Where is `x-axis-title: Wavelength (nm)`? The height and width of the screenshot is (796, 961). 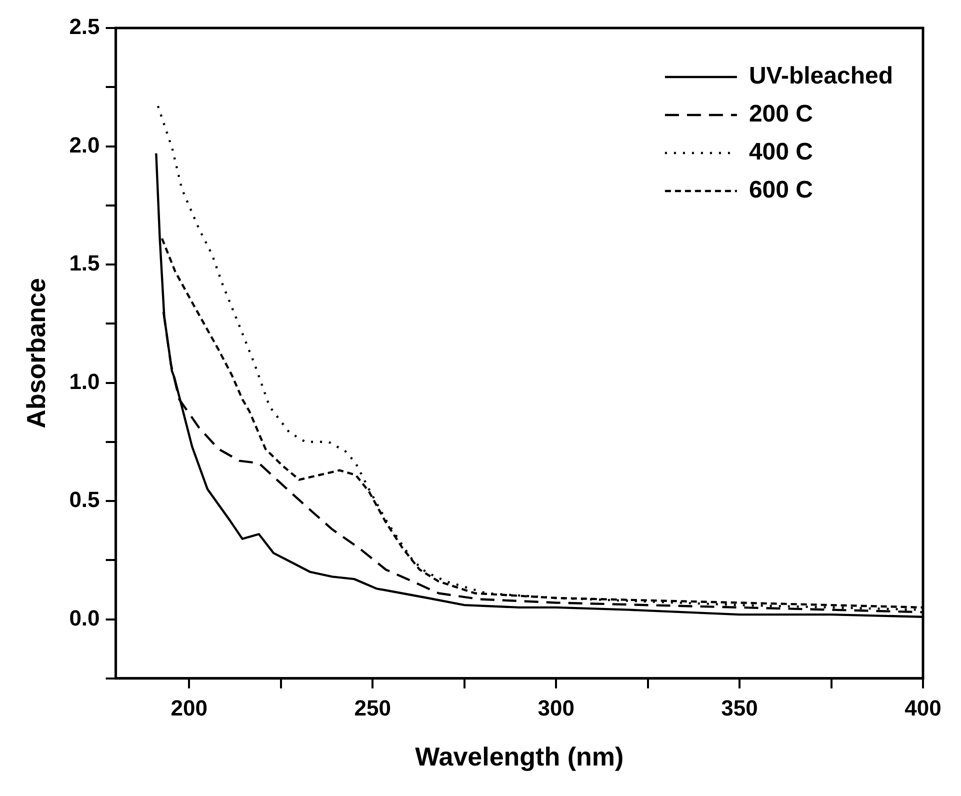 x-axis-title: Wavelength (nm) is located at coordinates (519, 757).